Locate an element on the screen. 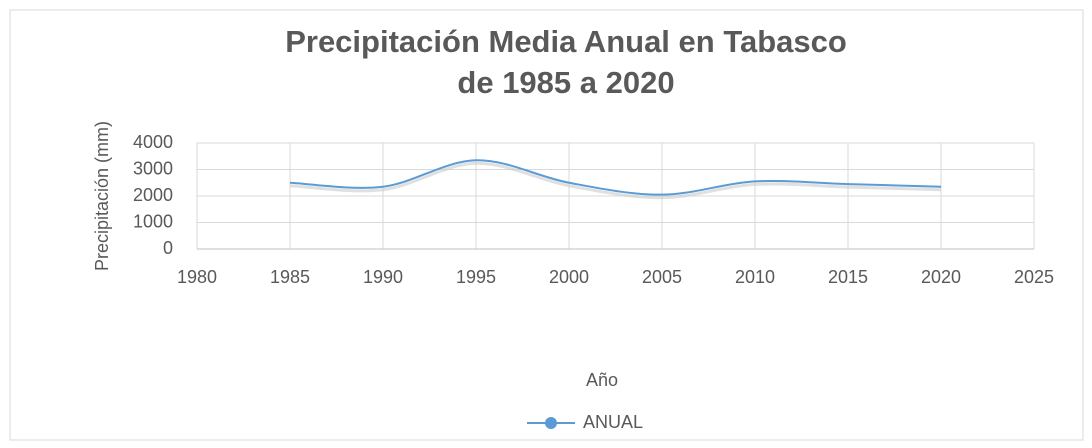 This screenshot has height=448, width=1092. x-tick-label: 2010 is located at coordinates (755, 277).